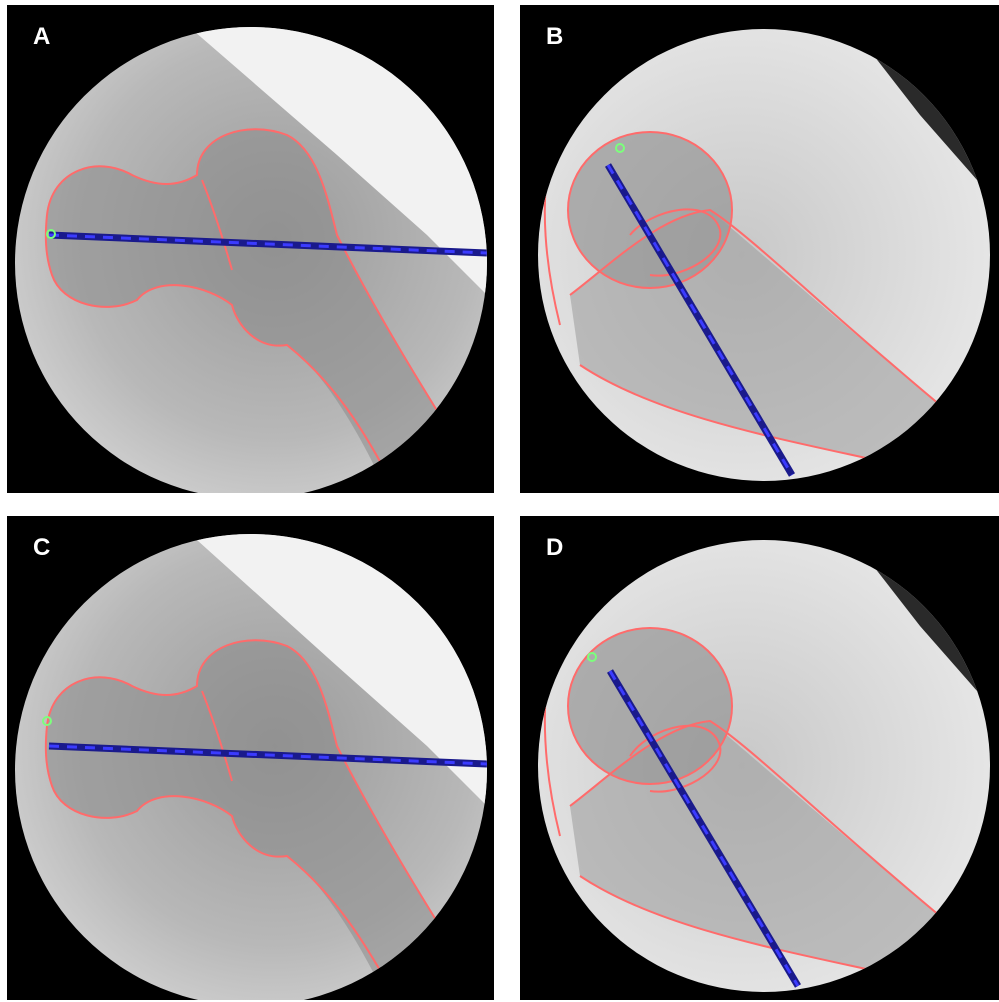 Image resolution: width=999 pixels, height=1002 pixels. I want to click on panel-label-b: B, so click(555, 36).